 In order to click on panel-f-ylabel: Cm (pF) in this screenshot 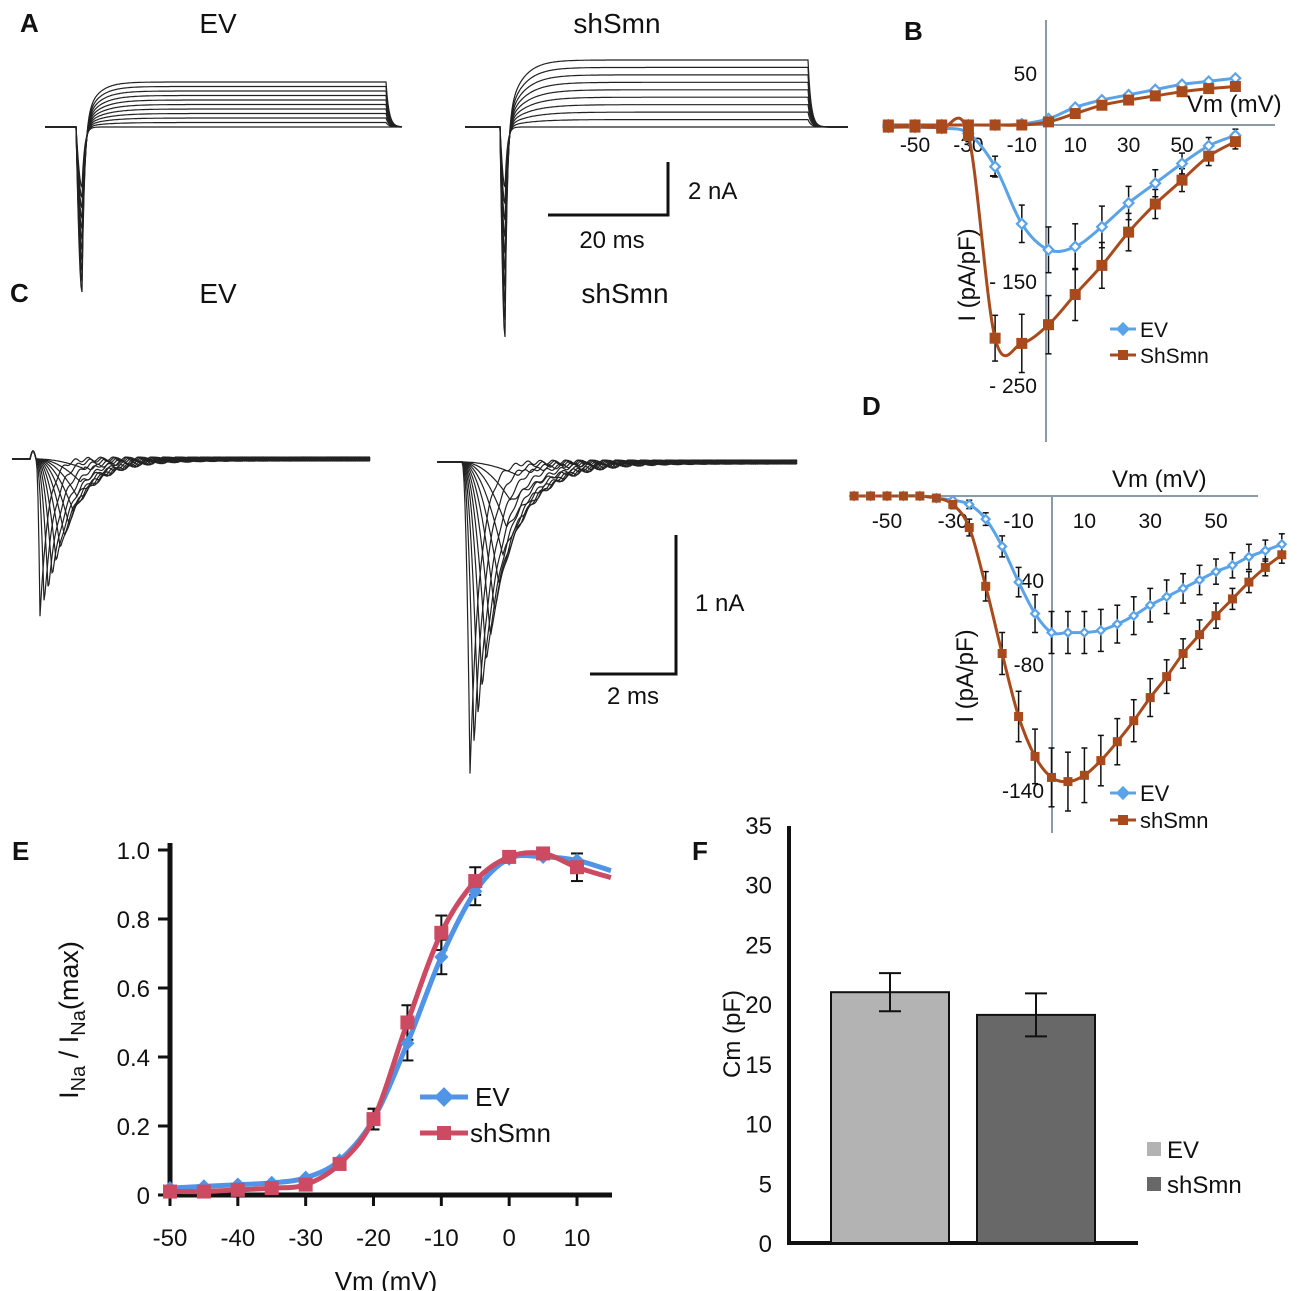, I will do `click(732, 1034)`.